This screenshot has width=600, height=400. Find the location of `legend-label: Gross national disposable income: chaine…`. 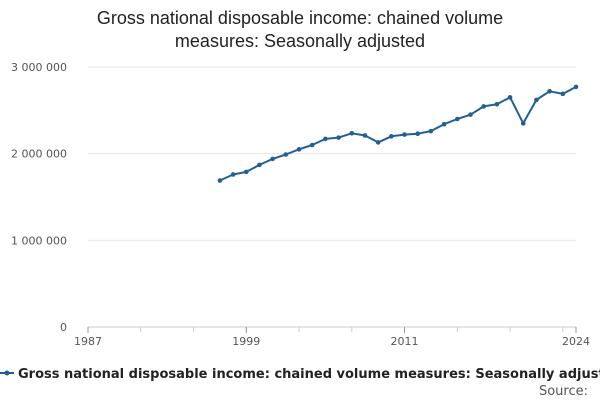

legend-label: Gross national disposable income: chaine… is located at coordinates (309, 374).